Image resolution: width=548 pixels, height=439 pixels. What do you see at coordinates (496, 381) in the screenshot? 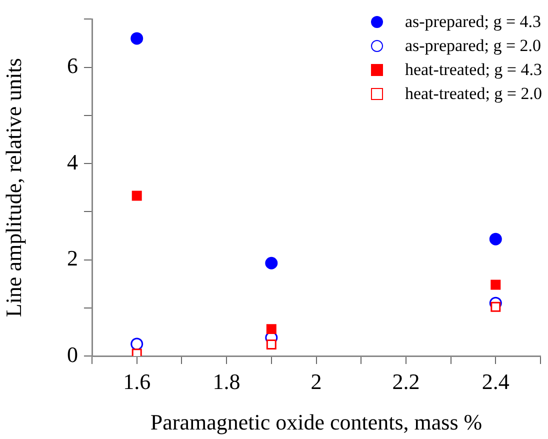
I see `x-tick-label: 2.4` at bounding box center [496, 381].